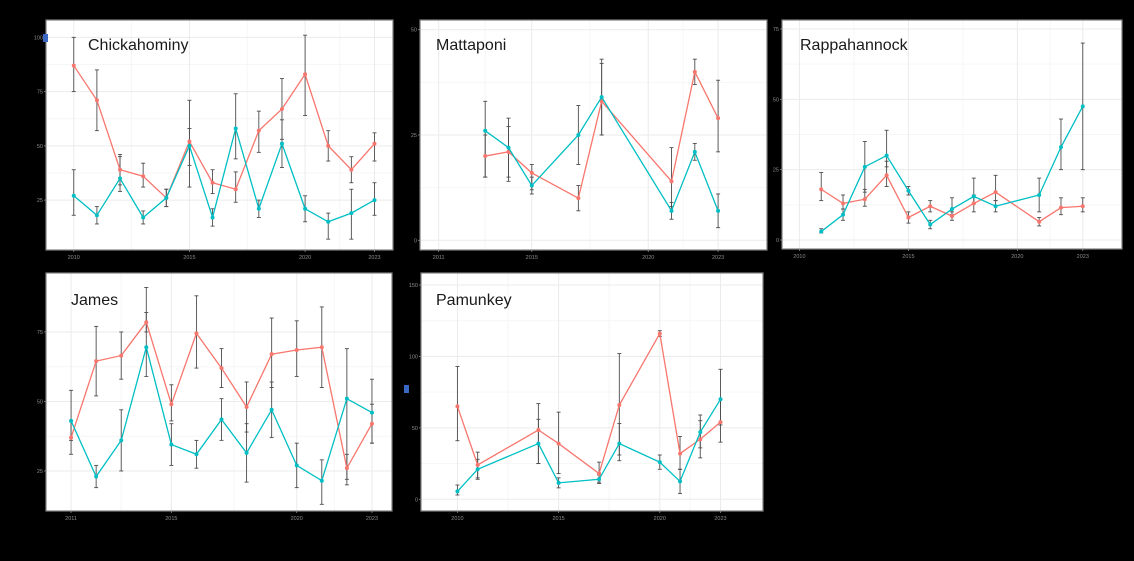 This screenshot has width=1134, height=561. I want to click on rappahannock-chart: 2010 2015 2020 2023 0 25 50 75 Rappahannock, so click(948, 139).